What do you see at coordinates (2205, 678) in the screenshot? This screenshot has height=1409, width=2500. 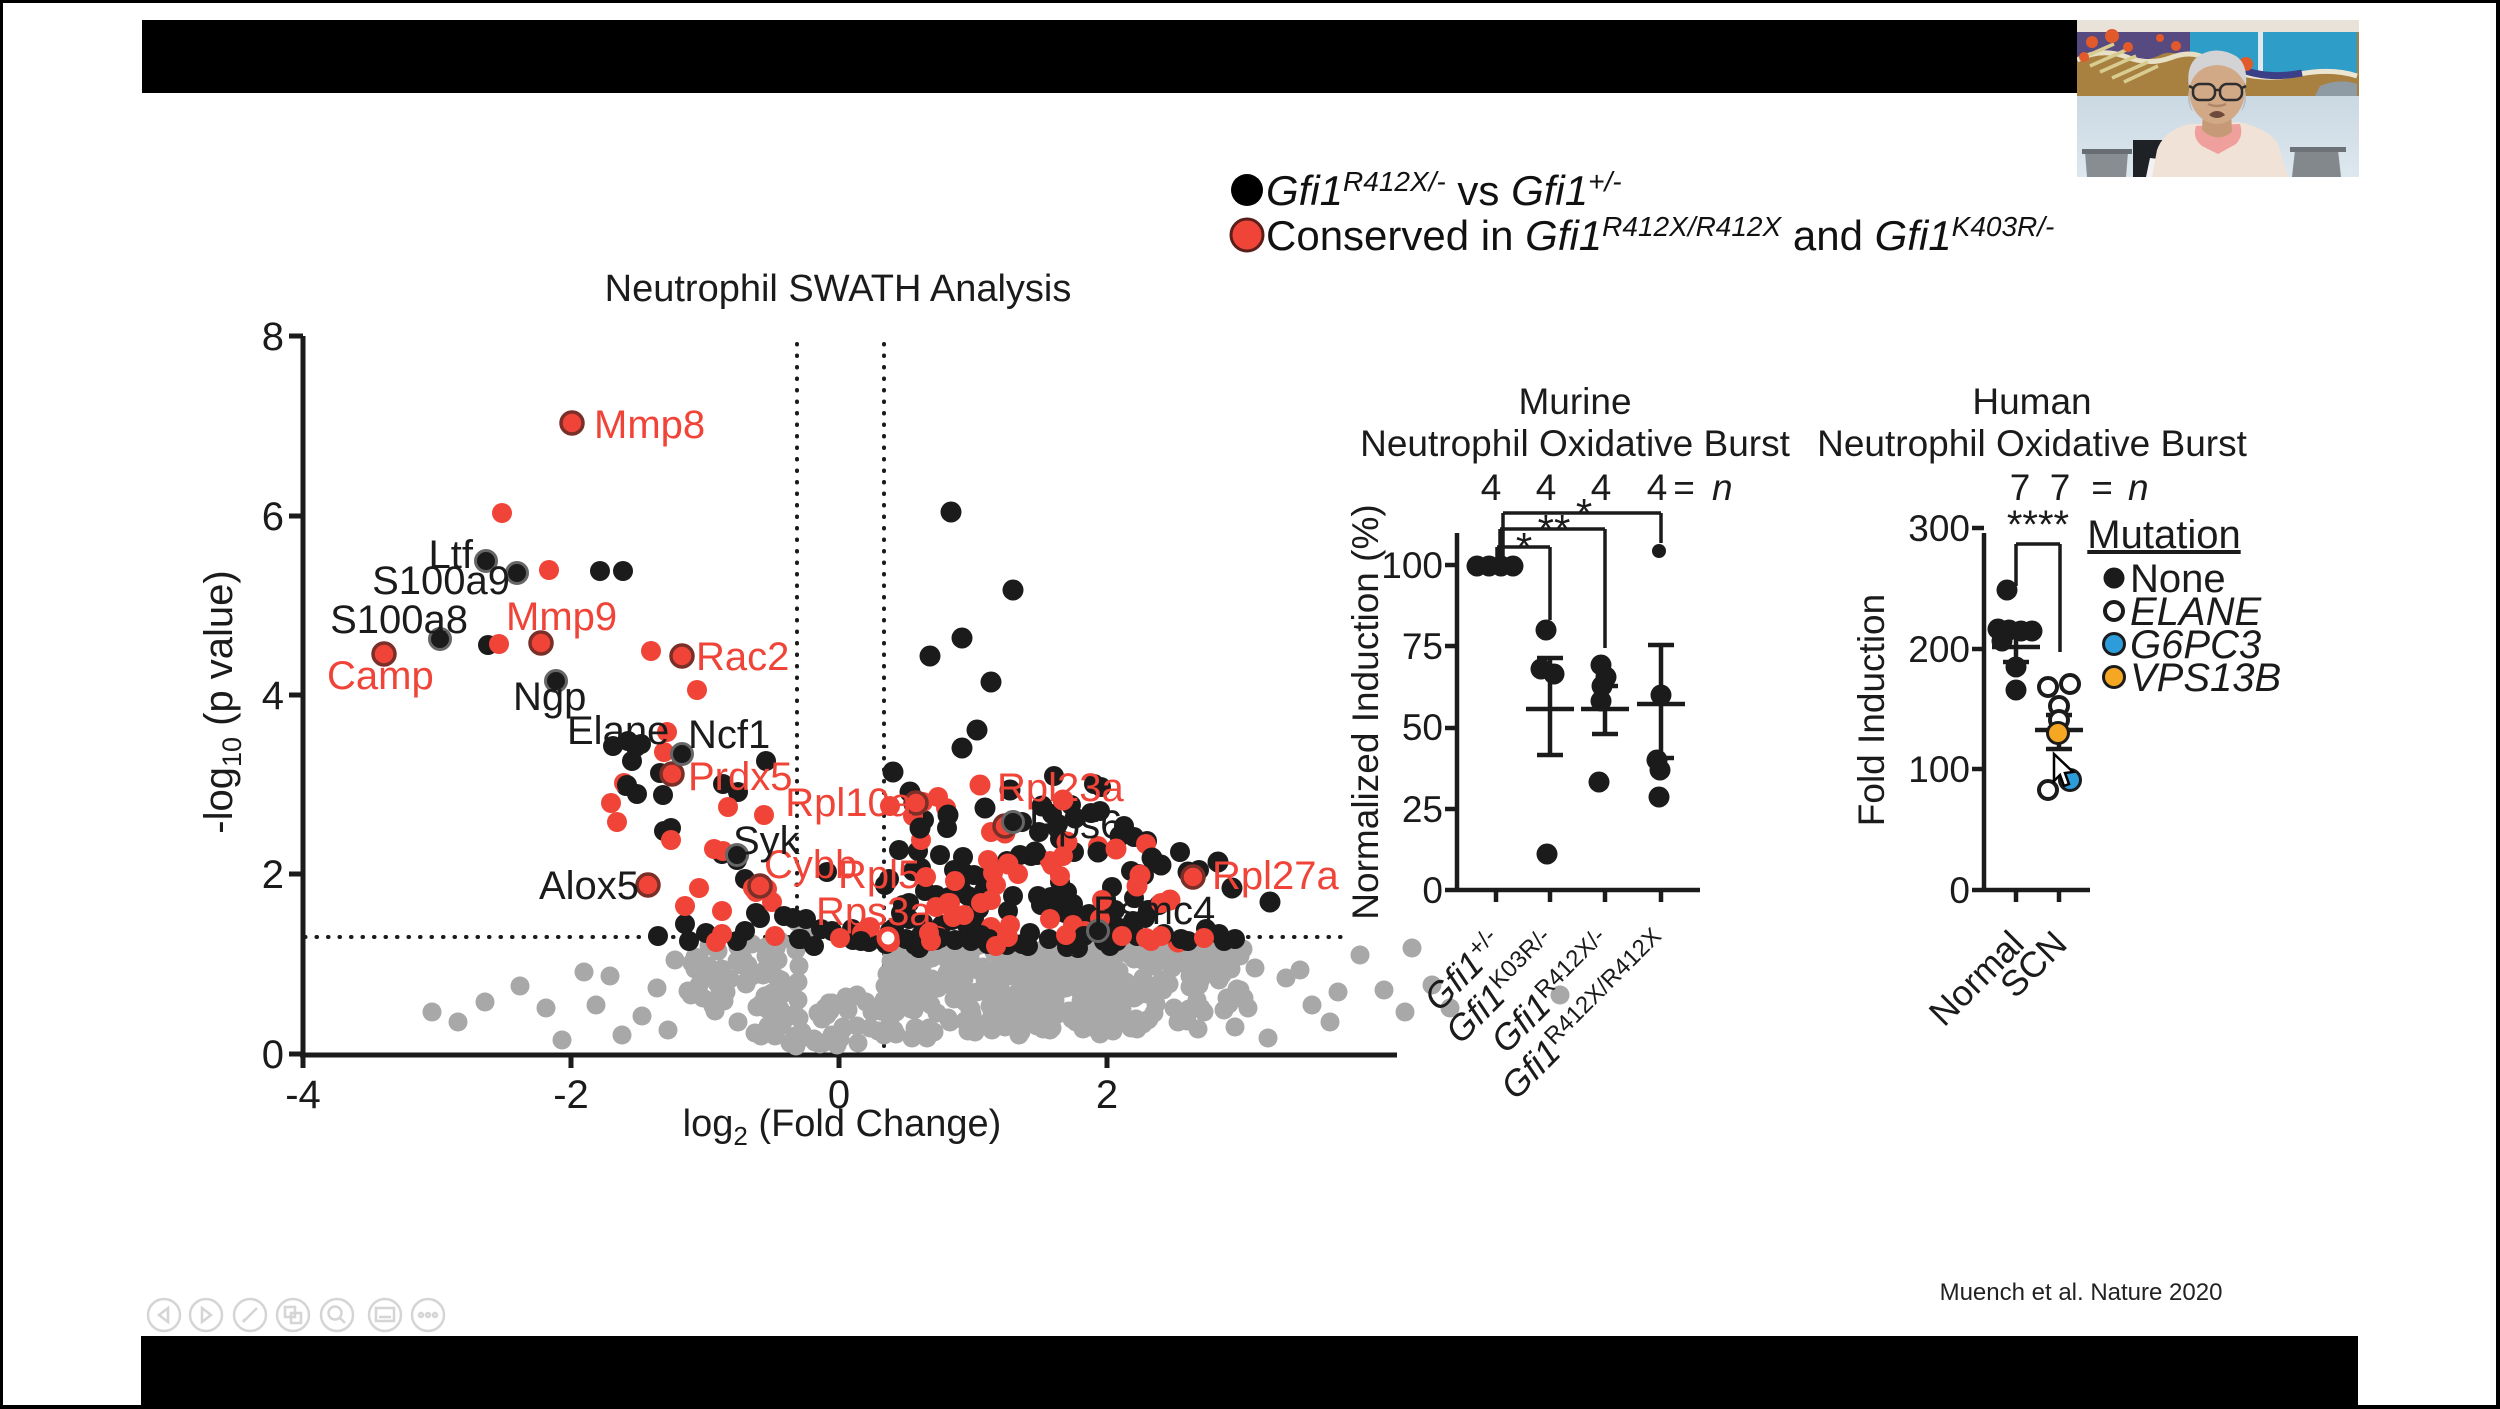 I see `svg-text: VPS13B` at bounding box center [2205, 678].